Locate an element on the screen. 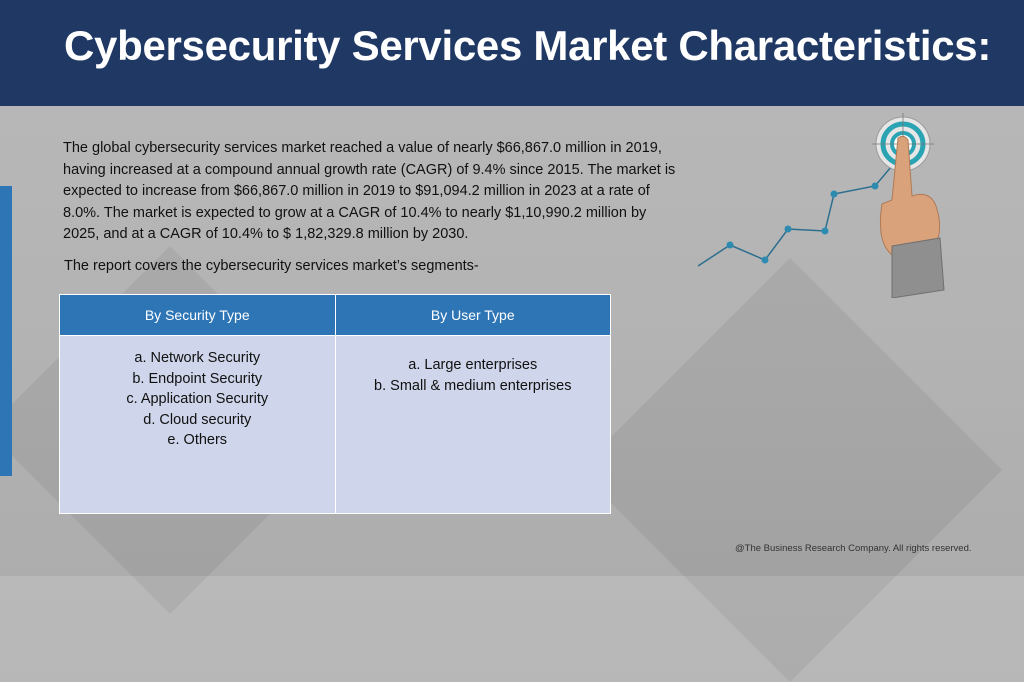  list-item: b. Endpoint Security is located at coordinates (197, 378).